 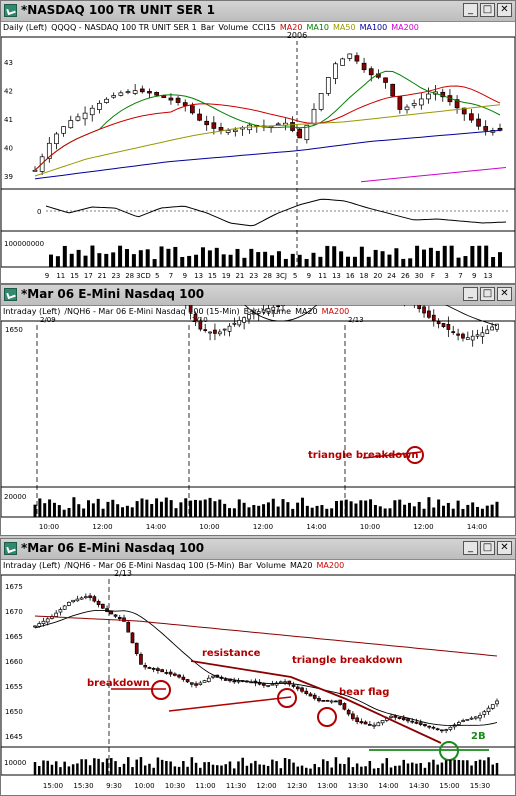 I want to click on legend-item: Intraday (Left), so click(x=32, y=565).